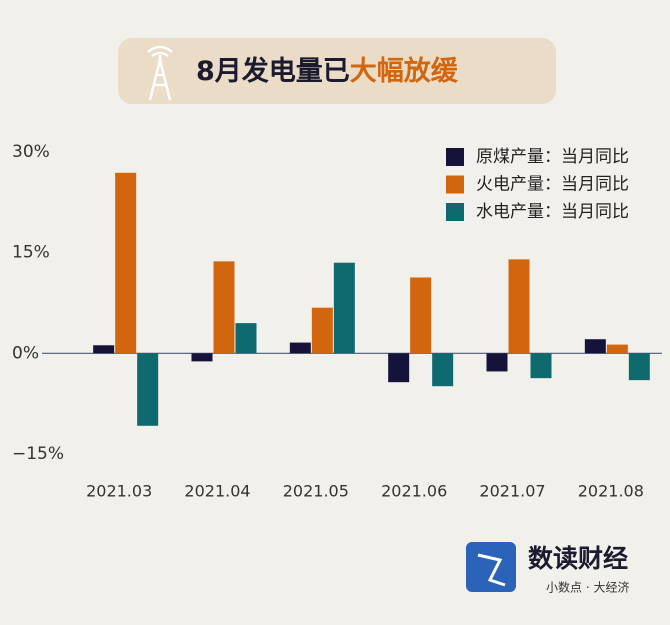  Describe the element at coordinates (31, 152) in the screenshot. I see `y-tick-label: 30%` at that location.